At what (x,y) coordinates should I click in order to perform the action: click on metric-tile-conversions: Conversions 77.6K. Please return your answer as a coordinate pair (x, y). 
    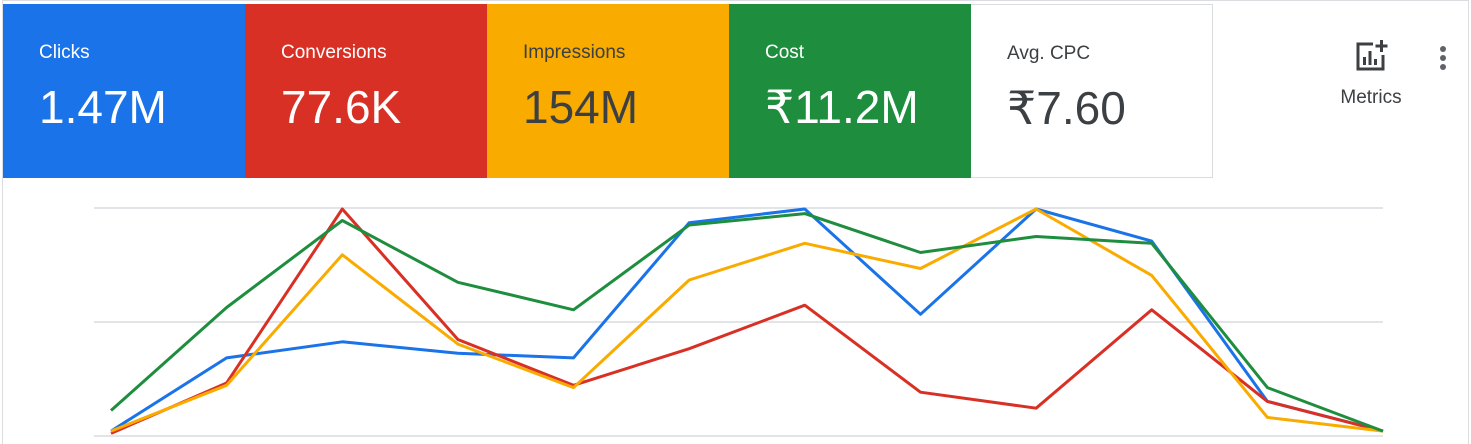
    Looking at the image, I should click on (366, 91).